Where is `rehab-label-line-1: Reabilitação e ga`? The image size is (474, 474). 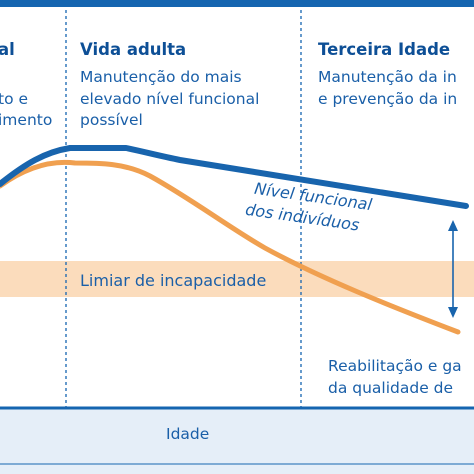
rehab-label-line-1: Reabilitação e ga is located at coordinates (395, 366).